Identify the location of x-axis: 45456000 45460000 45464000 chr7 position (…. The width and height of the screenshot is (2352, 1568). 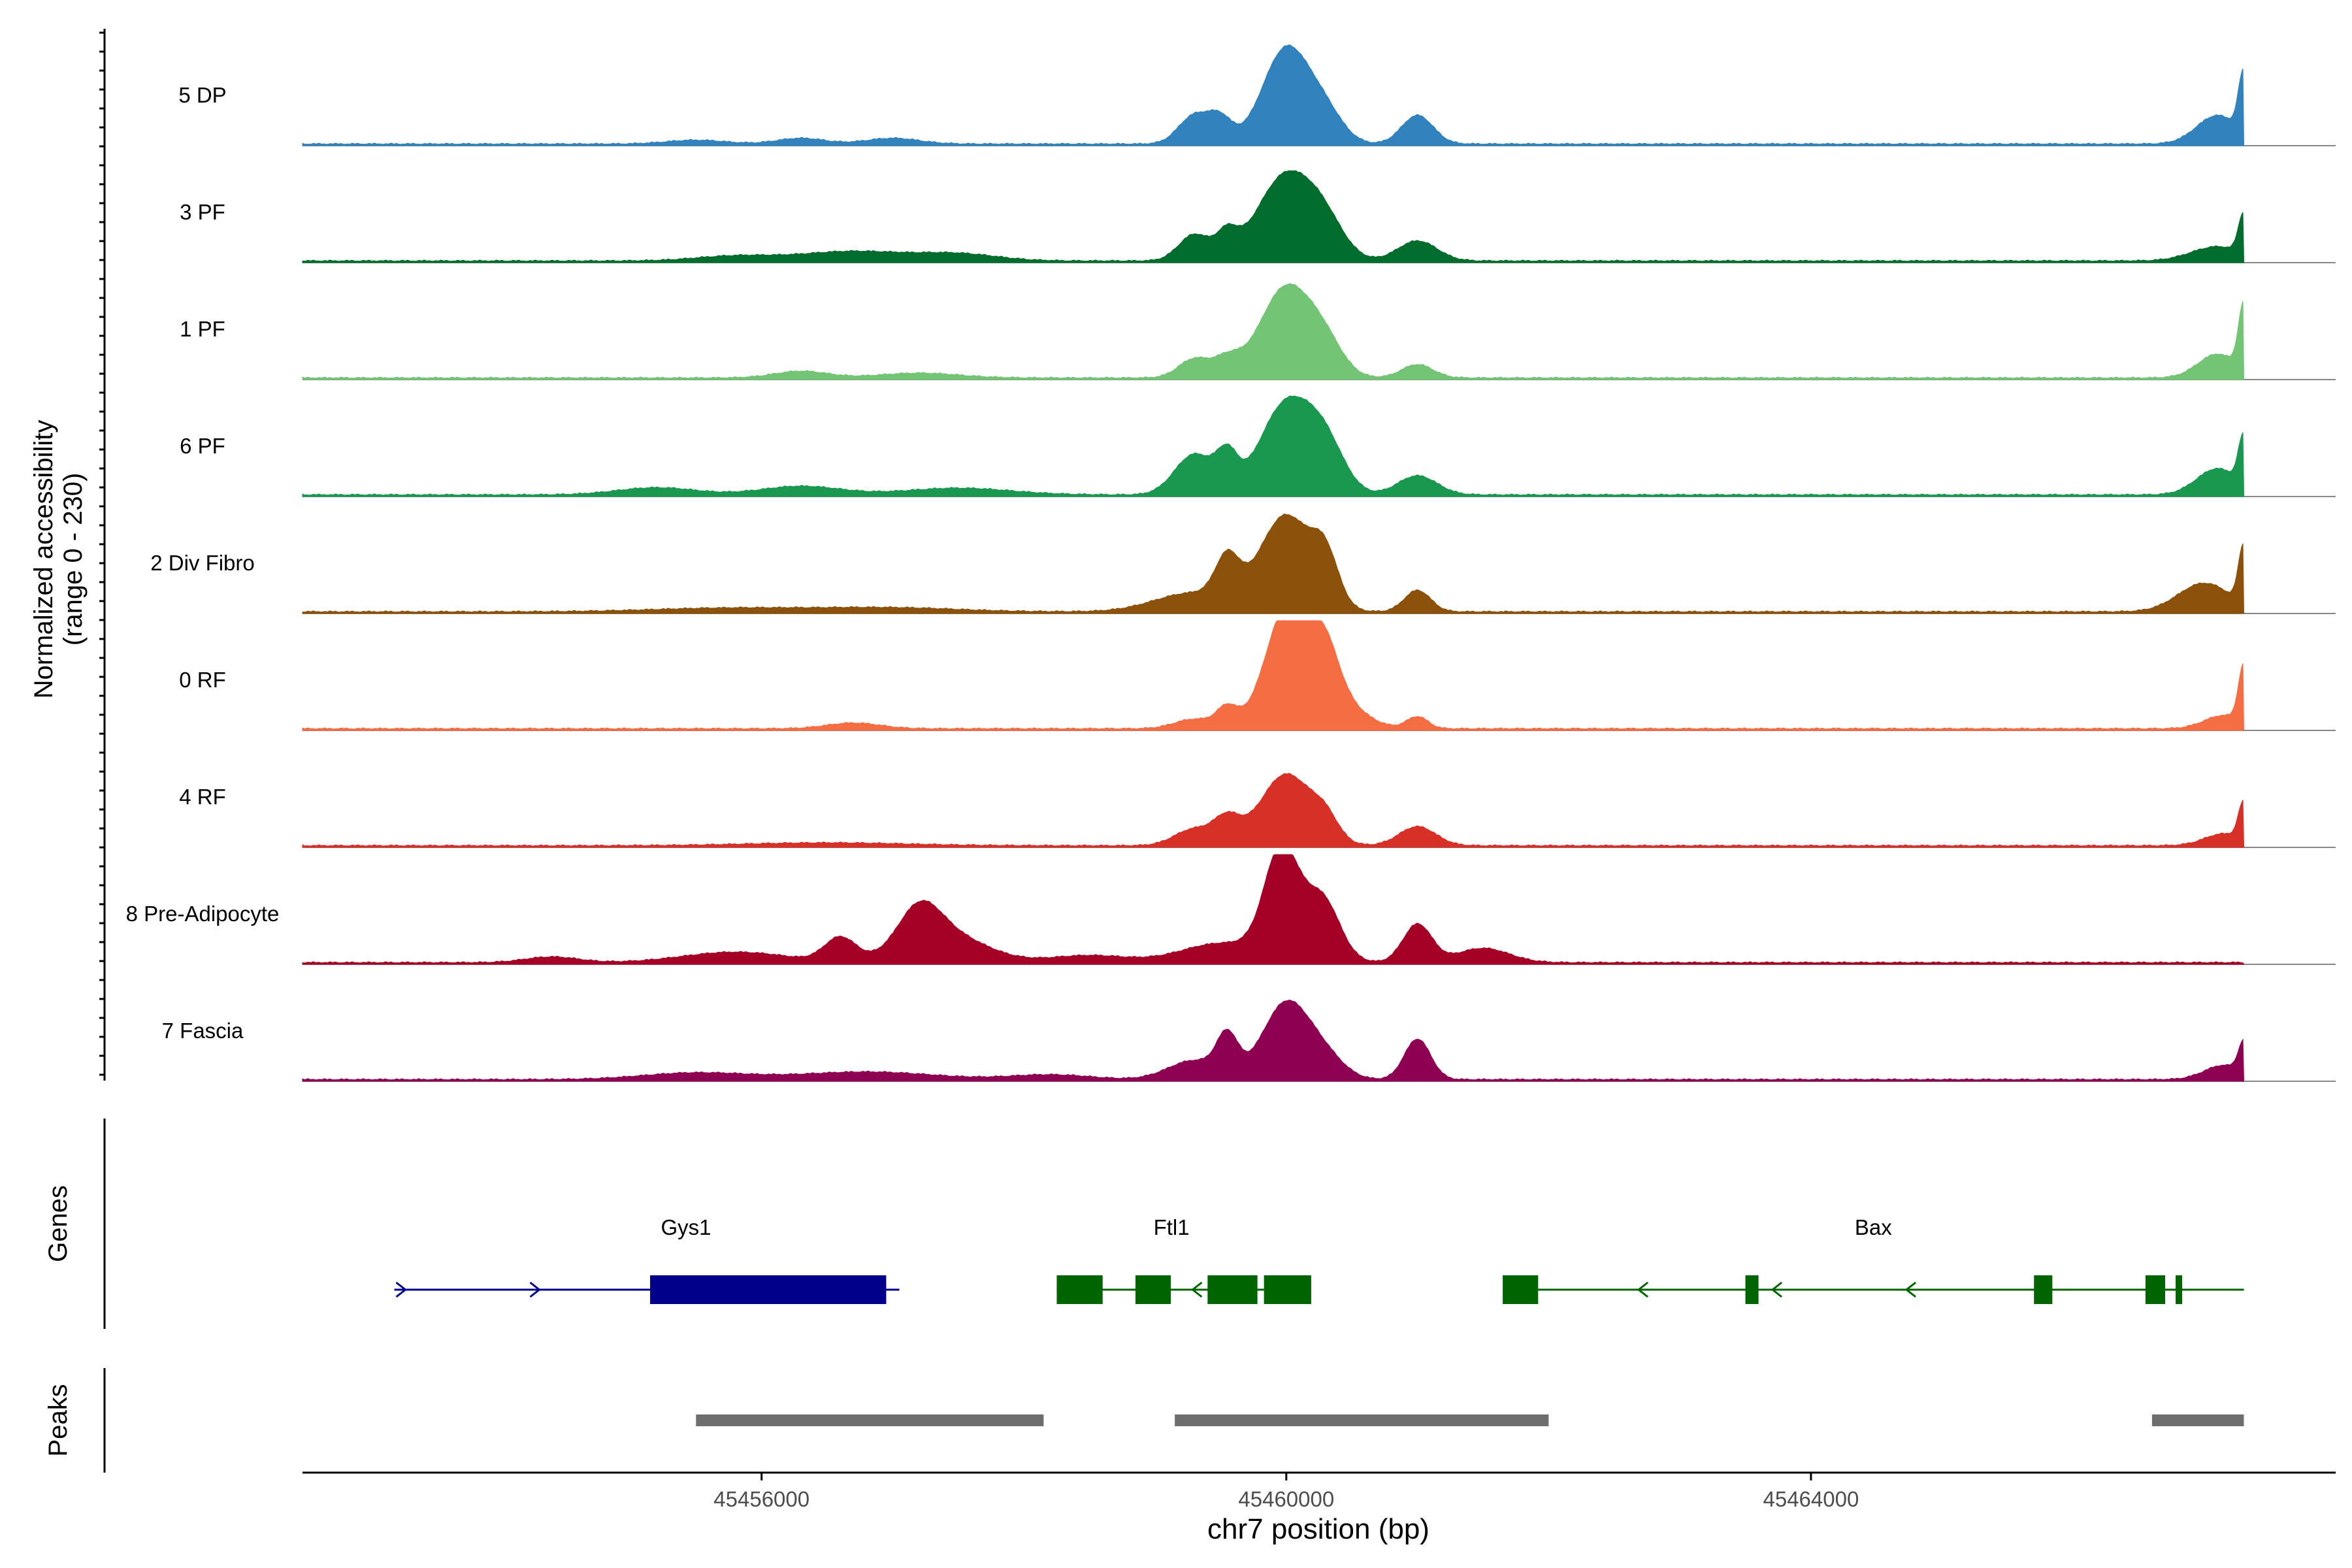
(1319, 1508).